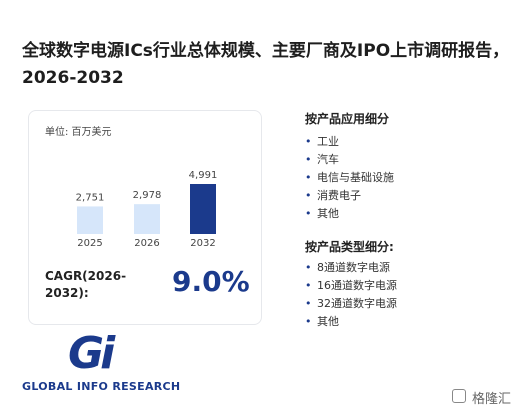 The image size is (525, 413). Describe the element at coordinates (89, 243) in the screenshot. I see `x-tick-label: 2025` at that location.